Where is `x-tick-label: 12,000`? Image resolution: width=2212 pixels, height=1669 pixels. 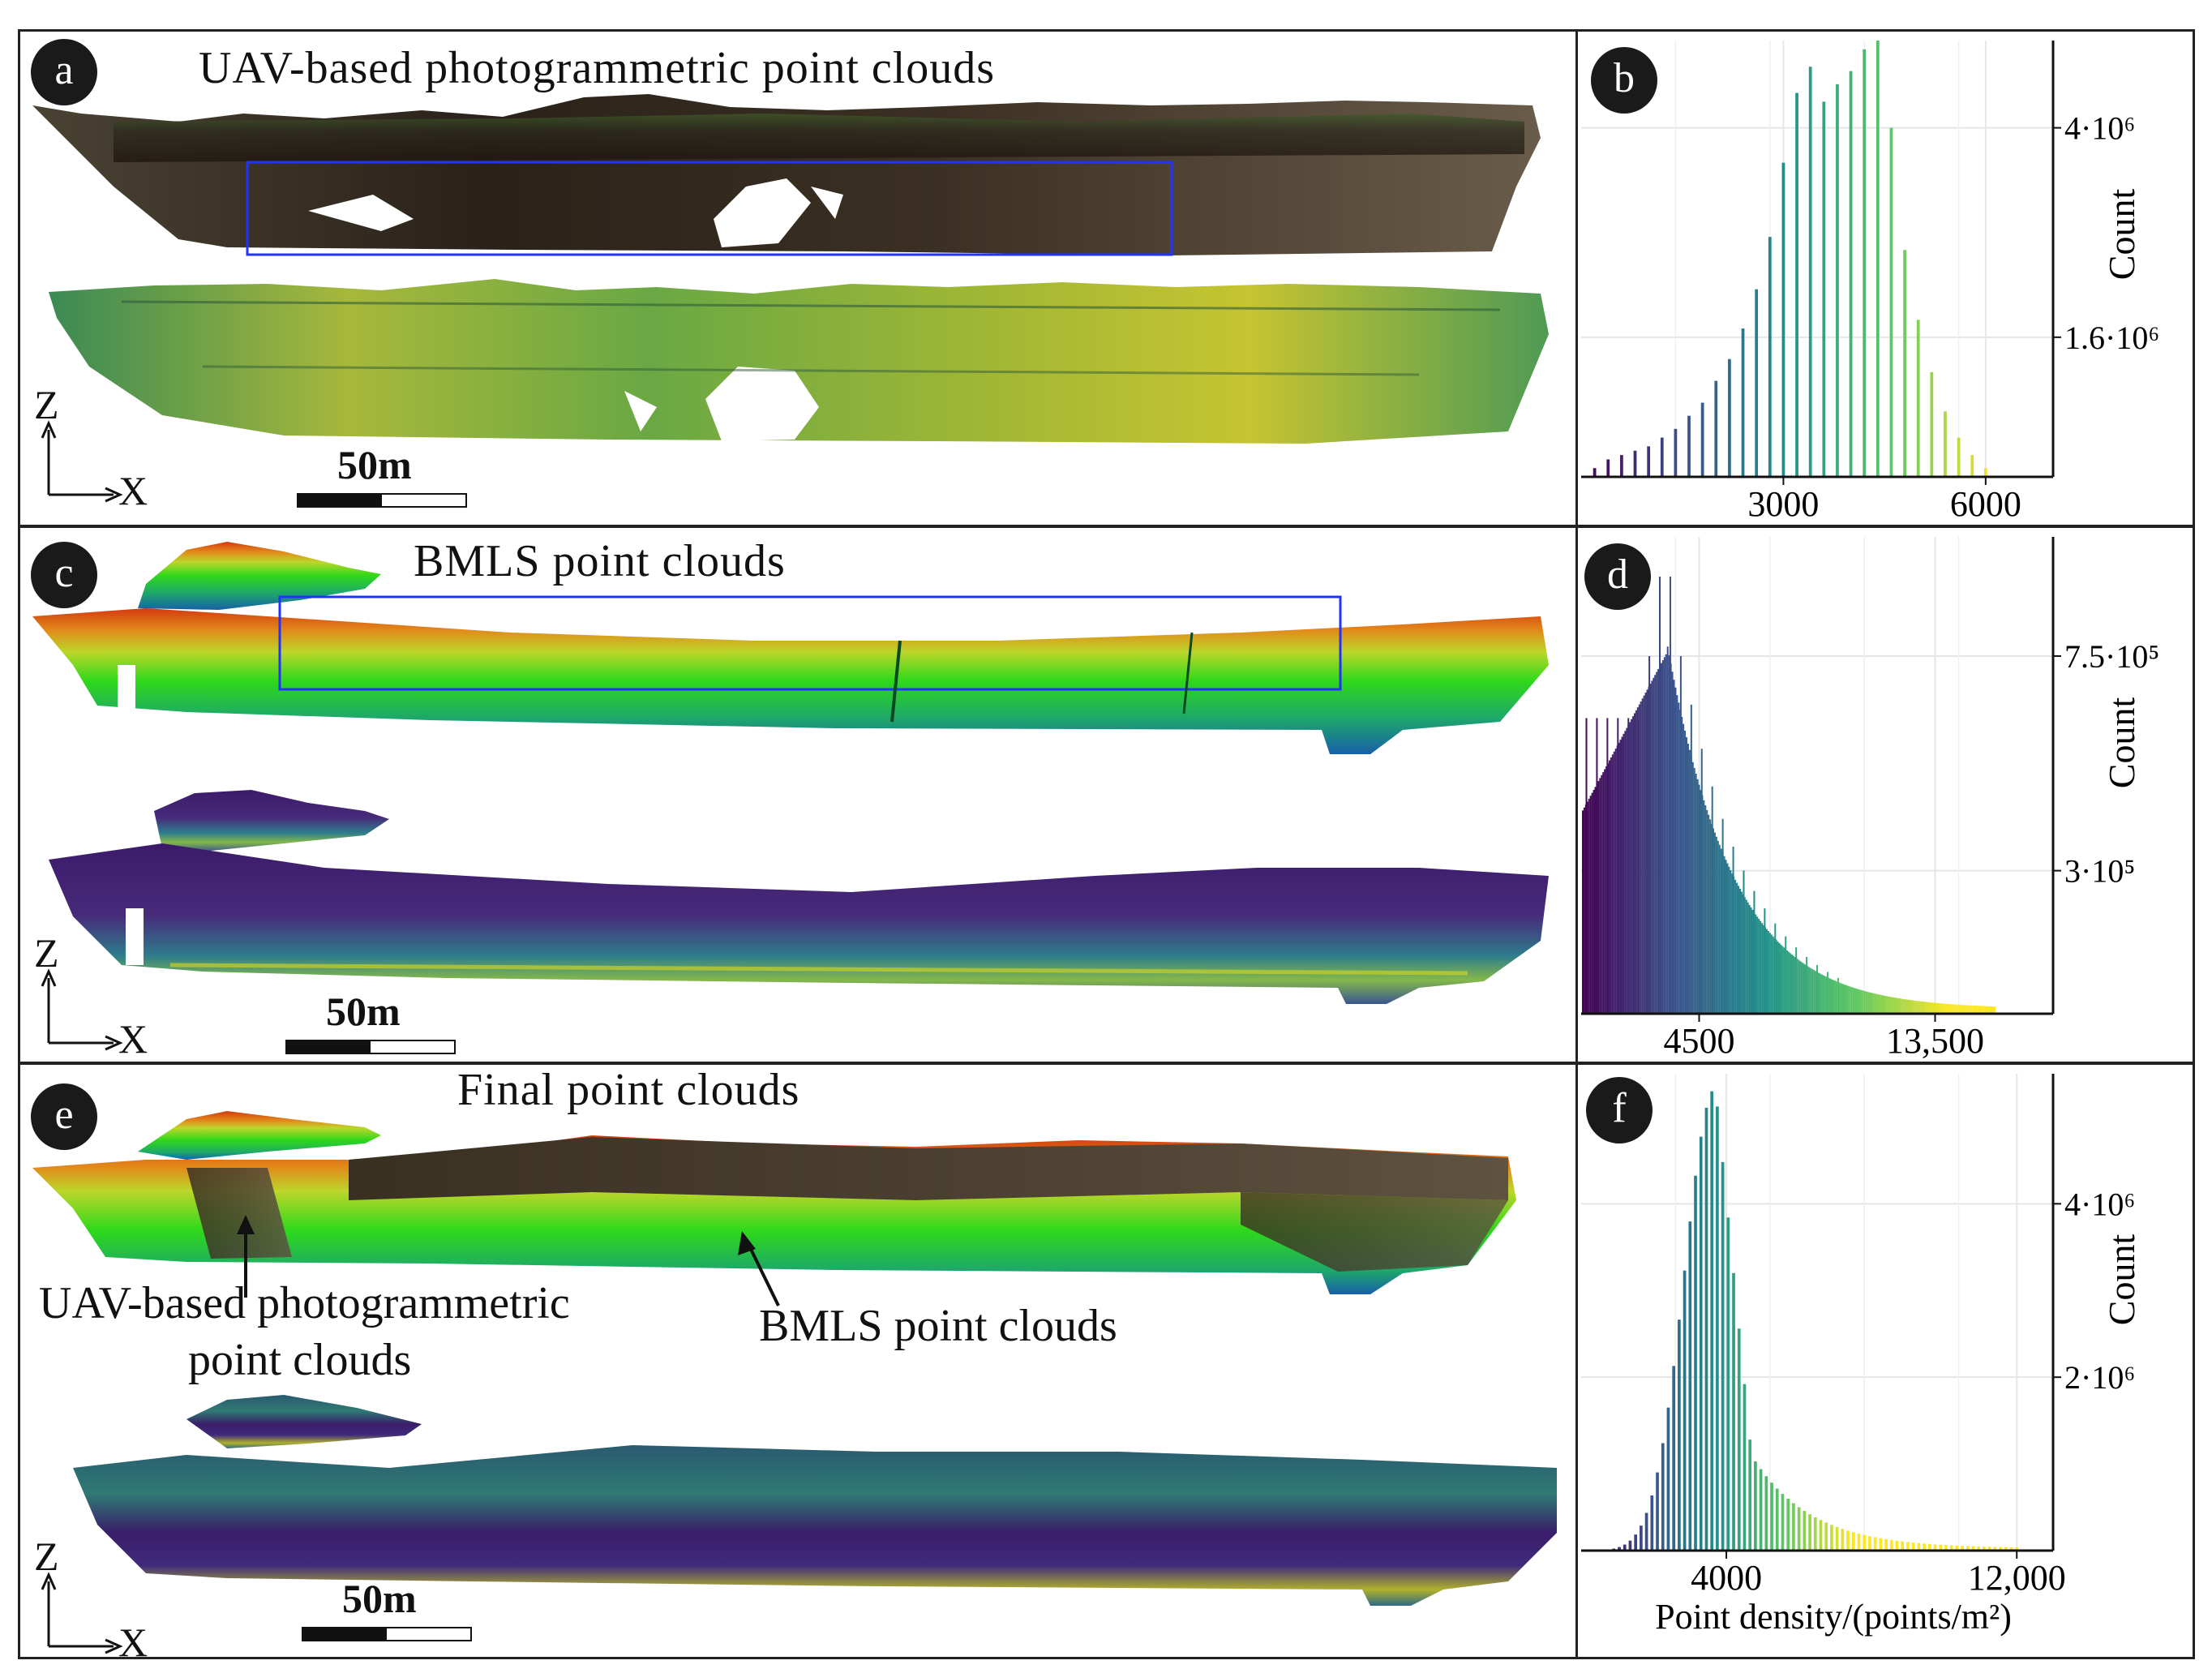
x-tick-label: 12,000 is located at coordinates (2017, 1578).